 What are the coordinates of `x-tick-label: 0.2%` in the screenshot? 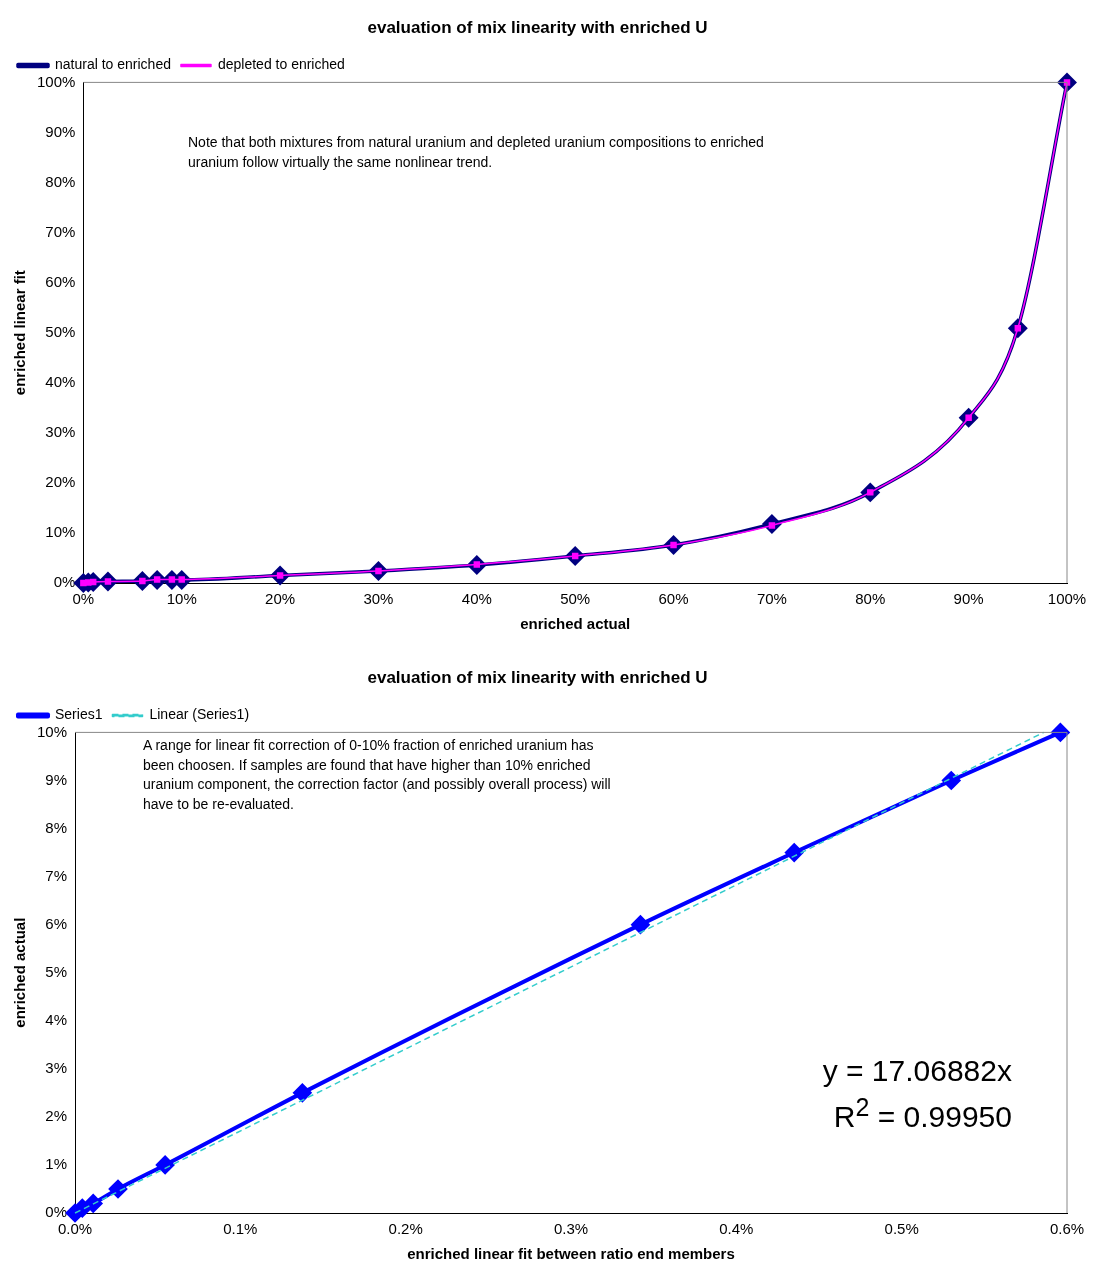 It's located at (405, 1229).